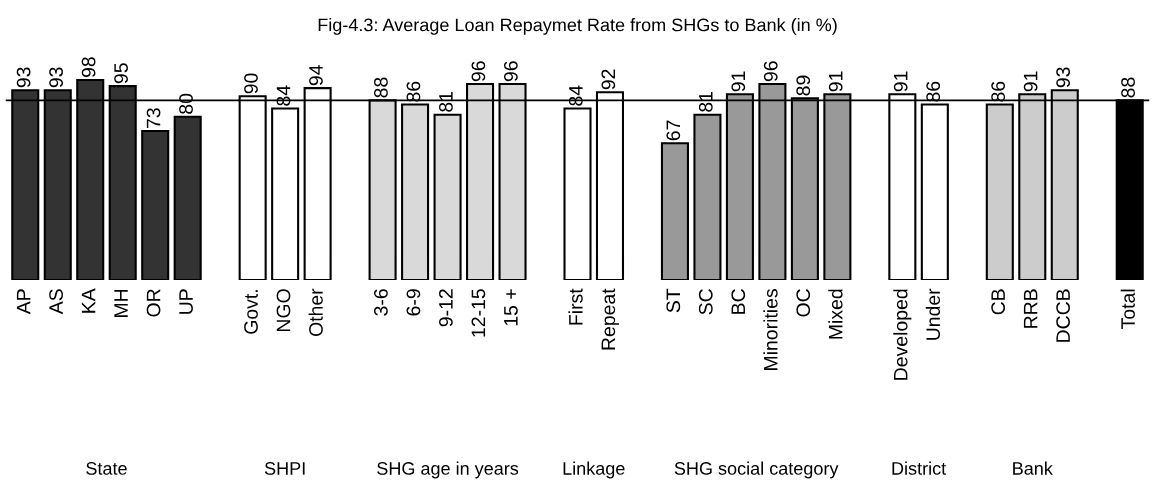 This screenshot has width=1155, height=500. What do you see at coordinates (23, 302) in the screenshot?
I see `x-tick-label: AP` at bounding box center [23, 302].